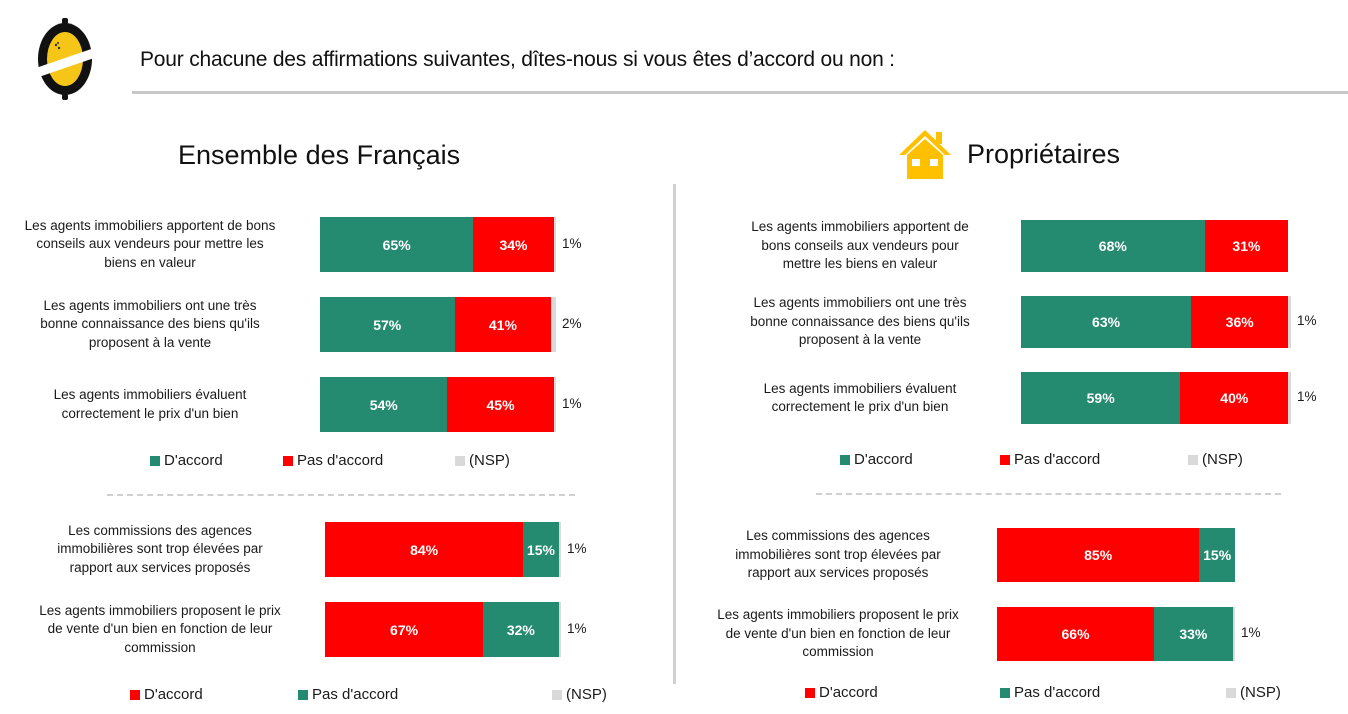 This screenshot has height=714, width=1348. I want to click on bar-segment-daccord: 67%, so click(404, 629).